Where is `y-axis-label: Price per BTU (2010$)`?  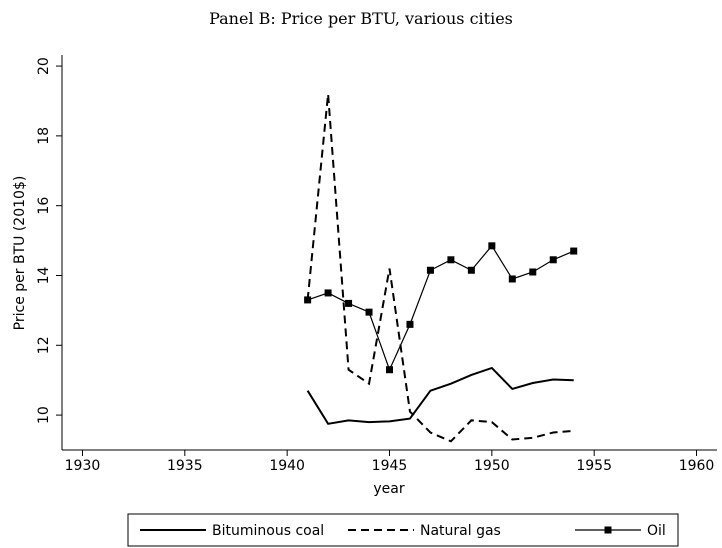
y-axis-label: Price per BTU (2010$) is located at coordinates (20, 253).